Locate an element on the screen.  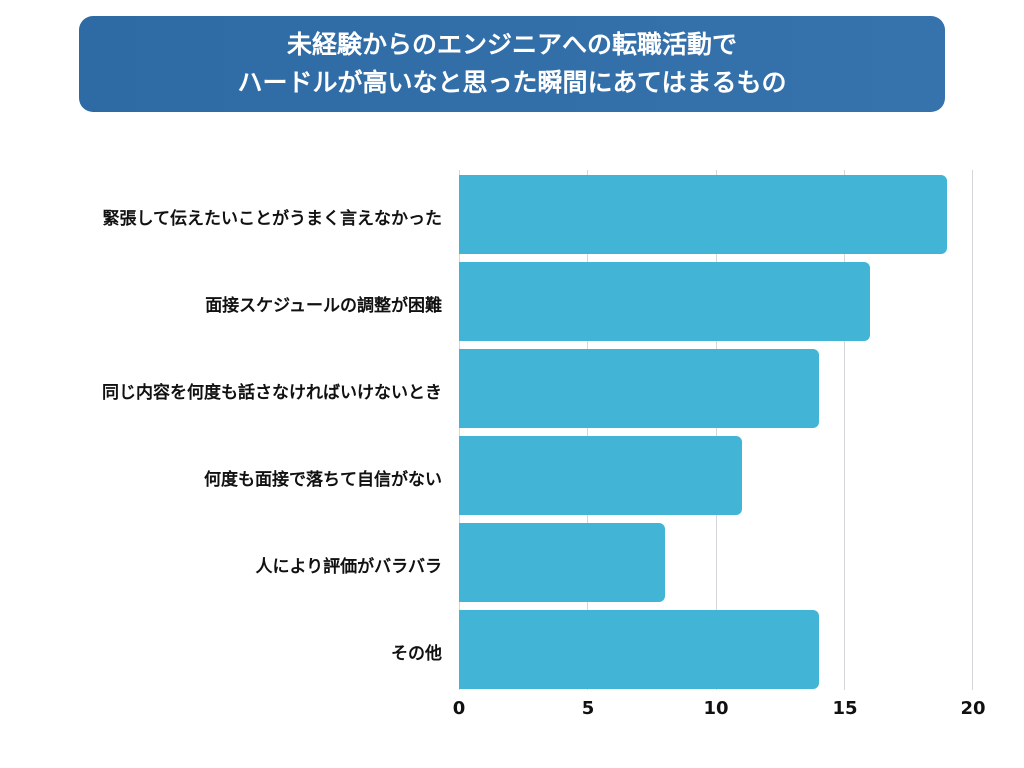
category-label: 人により評価がバラバラ is located at coordinates (349, 567).